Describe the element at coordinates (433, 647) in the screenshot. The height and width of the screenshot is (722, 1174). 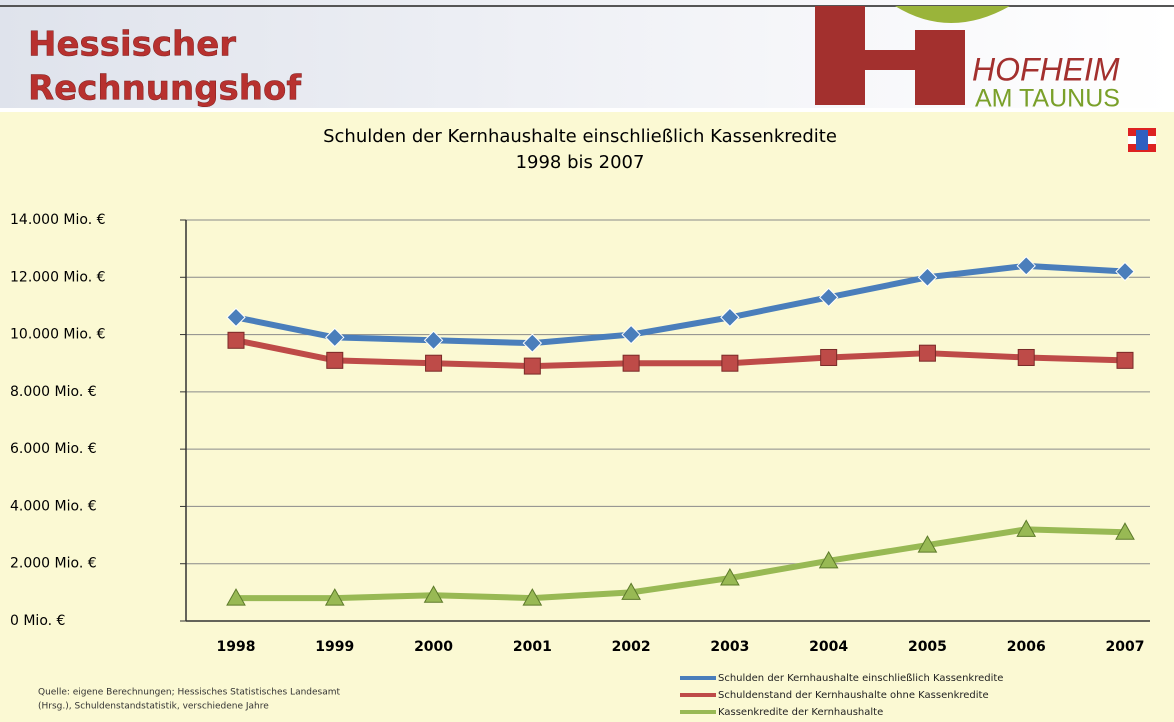
I see `x-tick-label: 2000` at that location.